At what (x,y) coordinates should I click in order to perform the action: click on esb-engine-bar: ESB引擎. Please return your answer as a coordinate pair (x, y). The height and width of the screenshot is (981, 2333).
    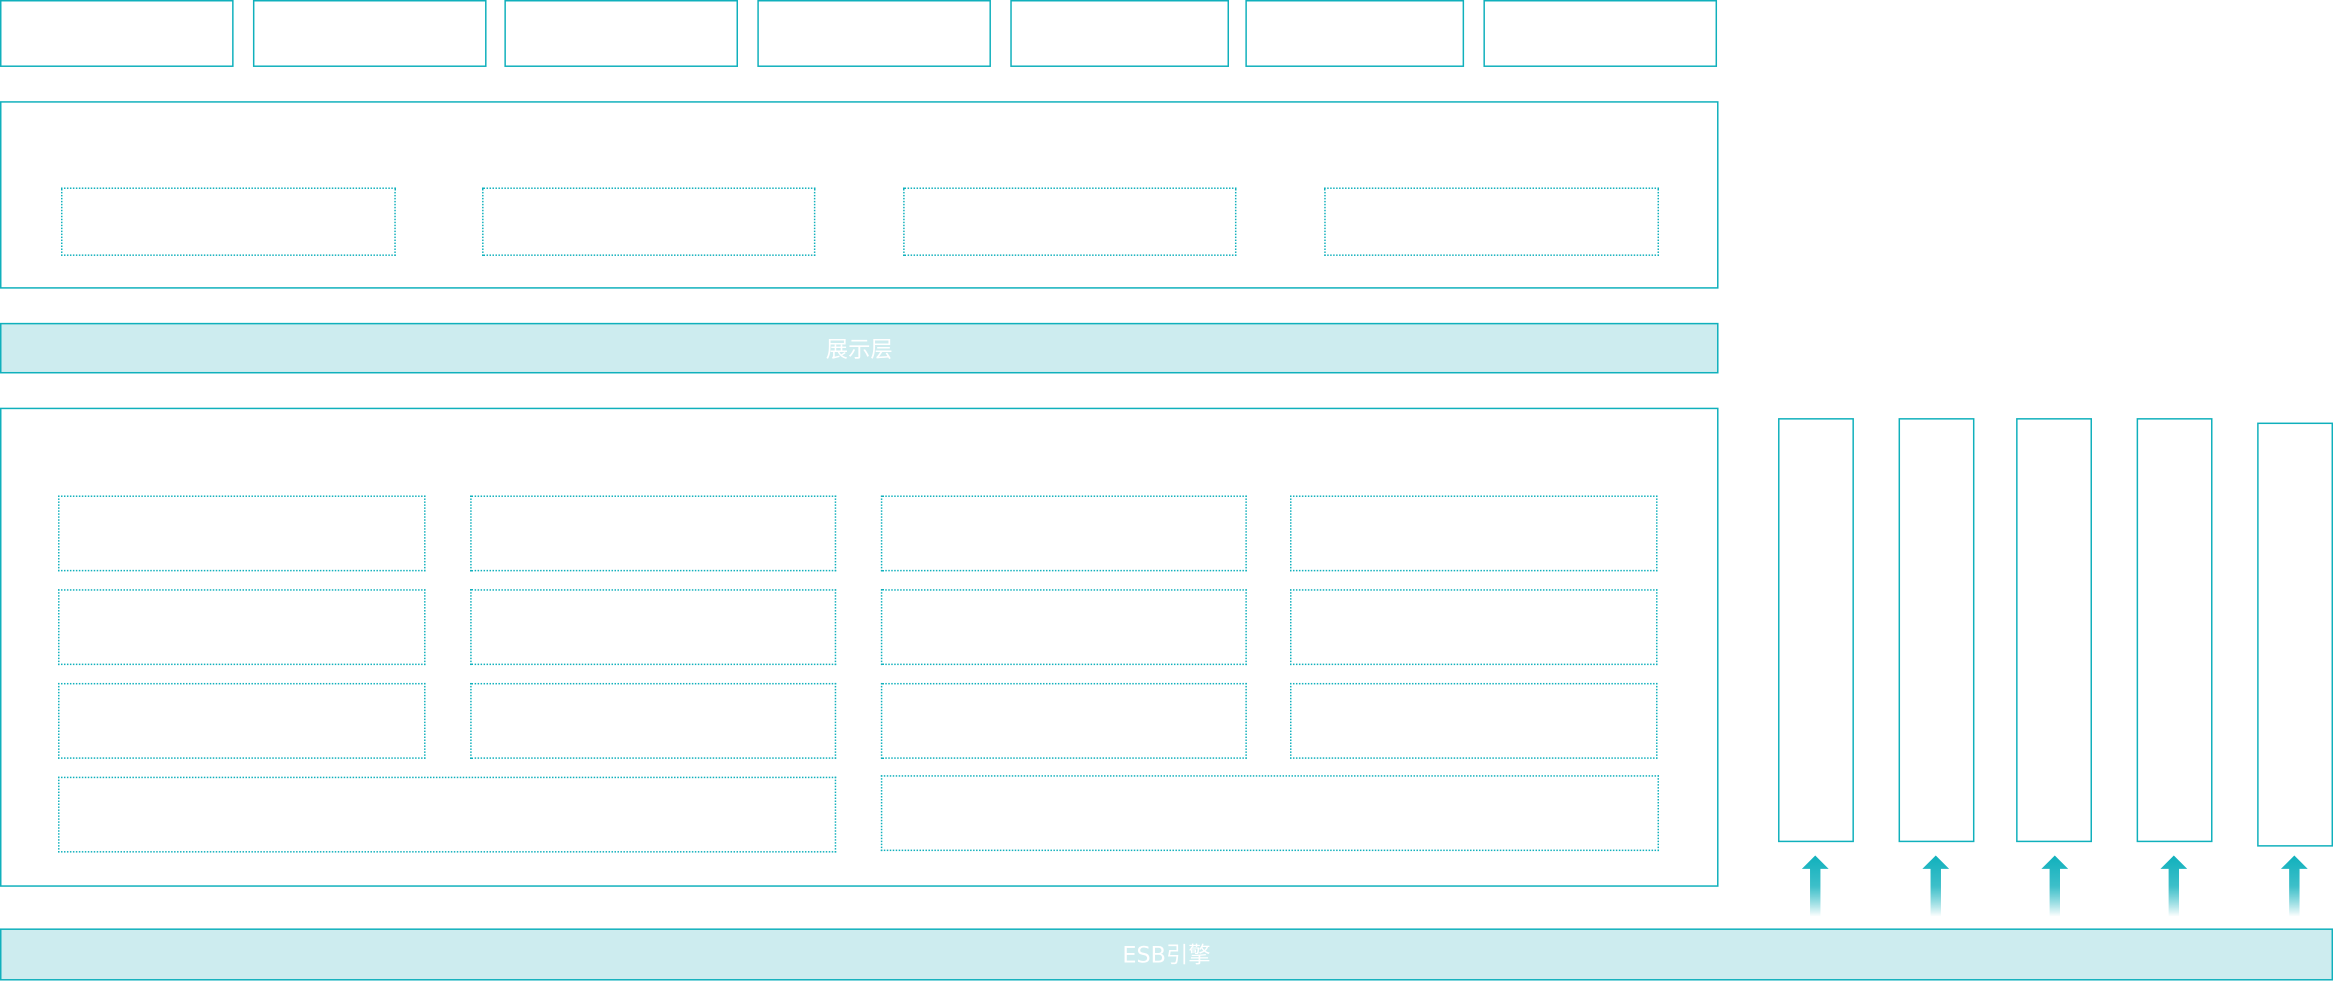
    Looking at the image, I should click on (1166, 954).